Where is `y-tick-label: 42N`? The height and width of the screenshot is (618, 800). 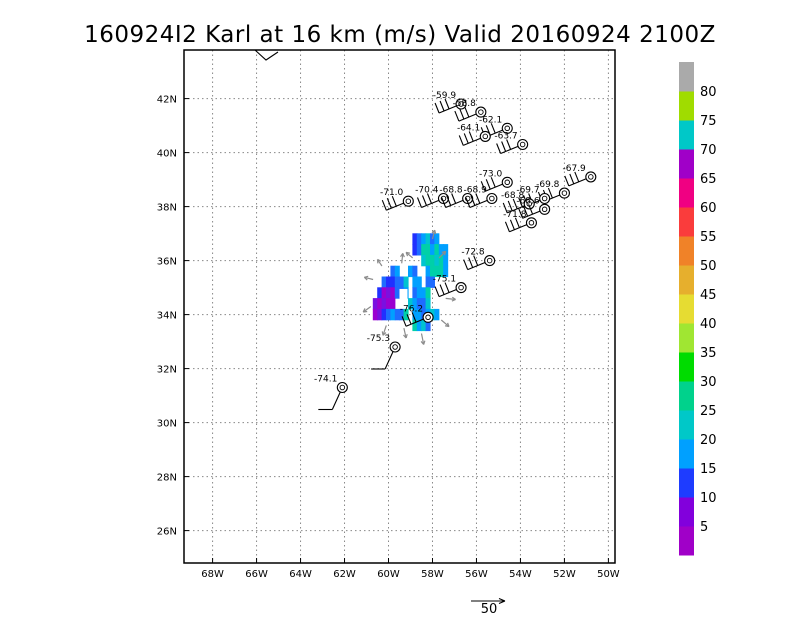
y-tick-label: 42N is located at coordinates (167, 100).